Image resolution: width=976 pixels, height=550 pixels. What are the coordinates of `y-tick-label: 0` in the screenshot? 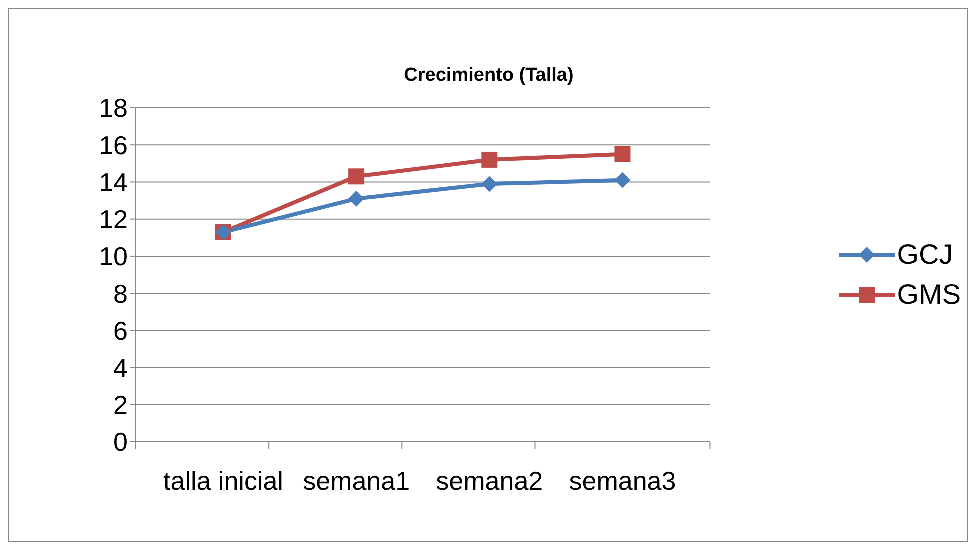 It's located at (121, 442).